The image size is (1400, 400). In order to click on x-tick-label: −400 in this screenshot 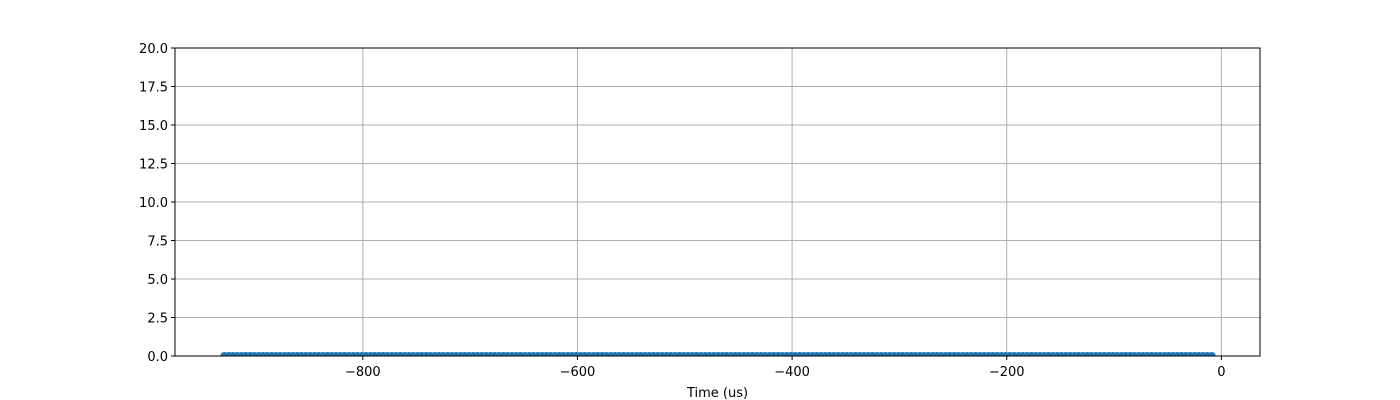, I will do `click(792, 372)`.